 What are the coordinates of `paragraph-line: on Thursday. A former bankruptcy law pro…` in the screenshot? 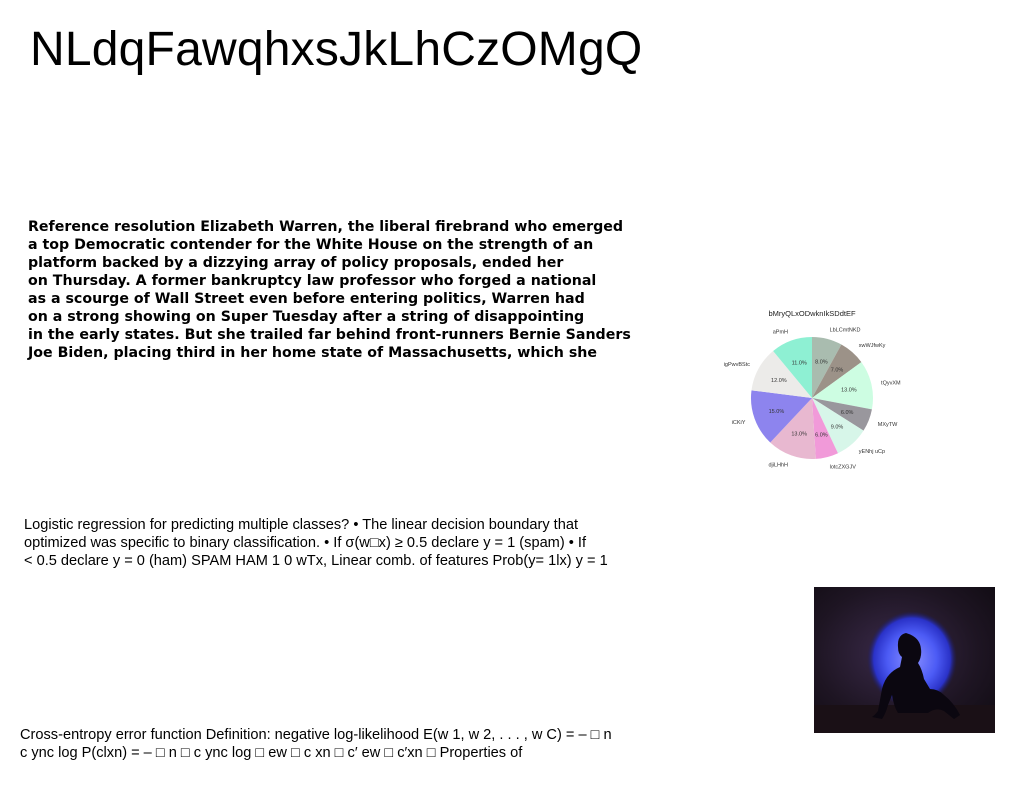 It's located at (312, 281).